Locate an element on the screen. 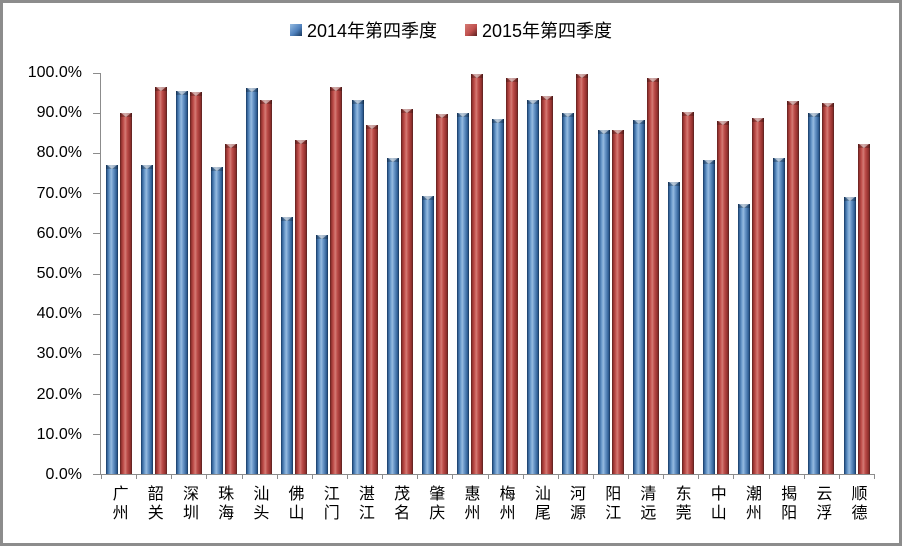 This screenshot has width=902, height=546. category-label: 湛江 is located at coordinates (363, 508).